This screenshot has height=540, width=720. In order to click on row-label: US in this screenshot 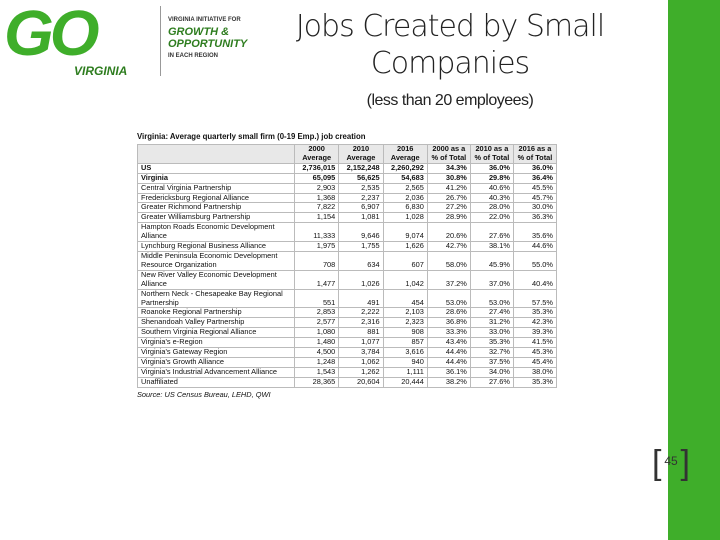, I will do `click(216, 168)`.